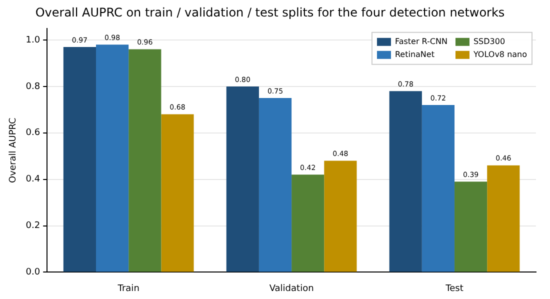  I want to click on y-tick-label: 0.6, so click(33, 133).